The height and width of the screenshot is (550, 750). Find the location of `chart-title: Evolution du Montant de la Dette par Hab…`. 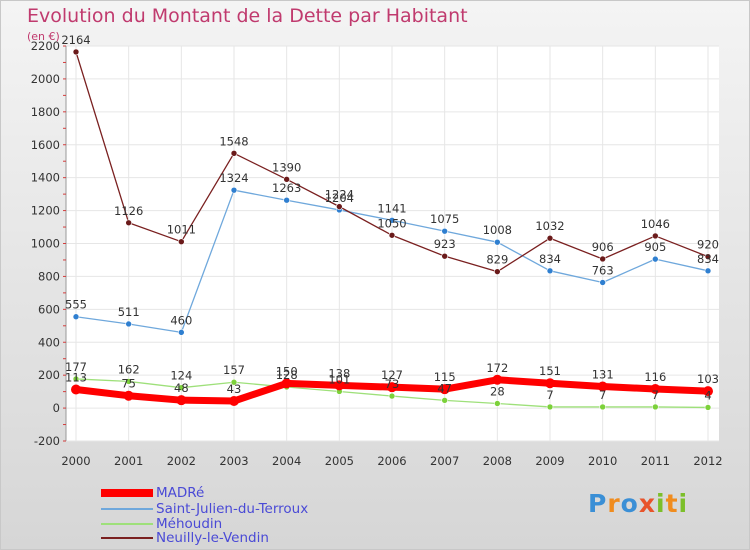

chart-title: Evolution du Montant de la Dette par Hab… is located at coordinates (247, 16).